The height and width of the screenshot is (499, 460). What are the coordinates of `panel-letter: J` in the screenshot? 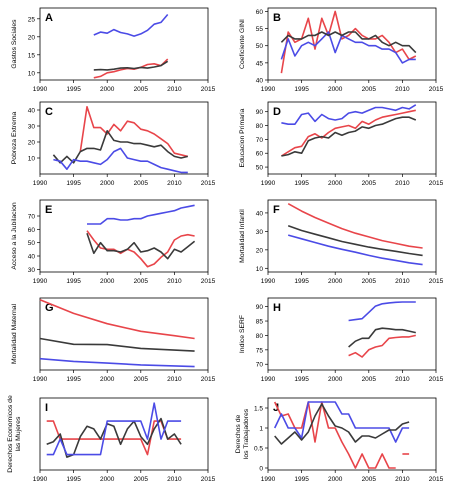 It's located at (276, 408).